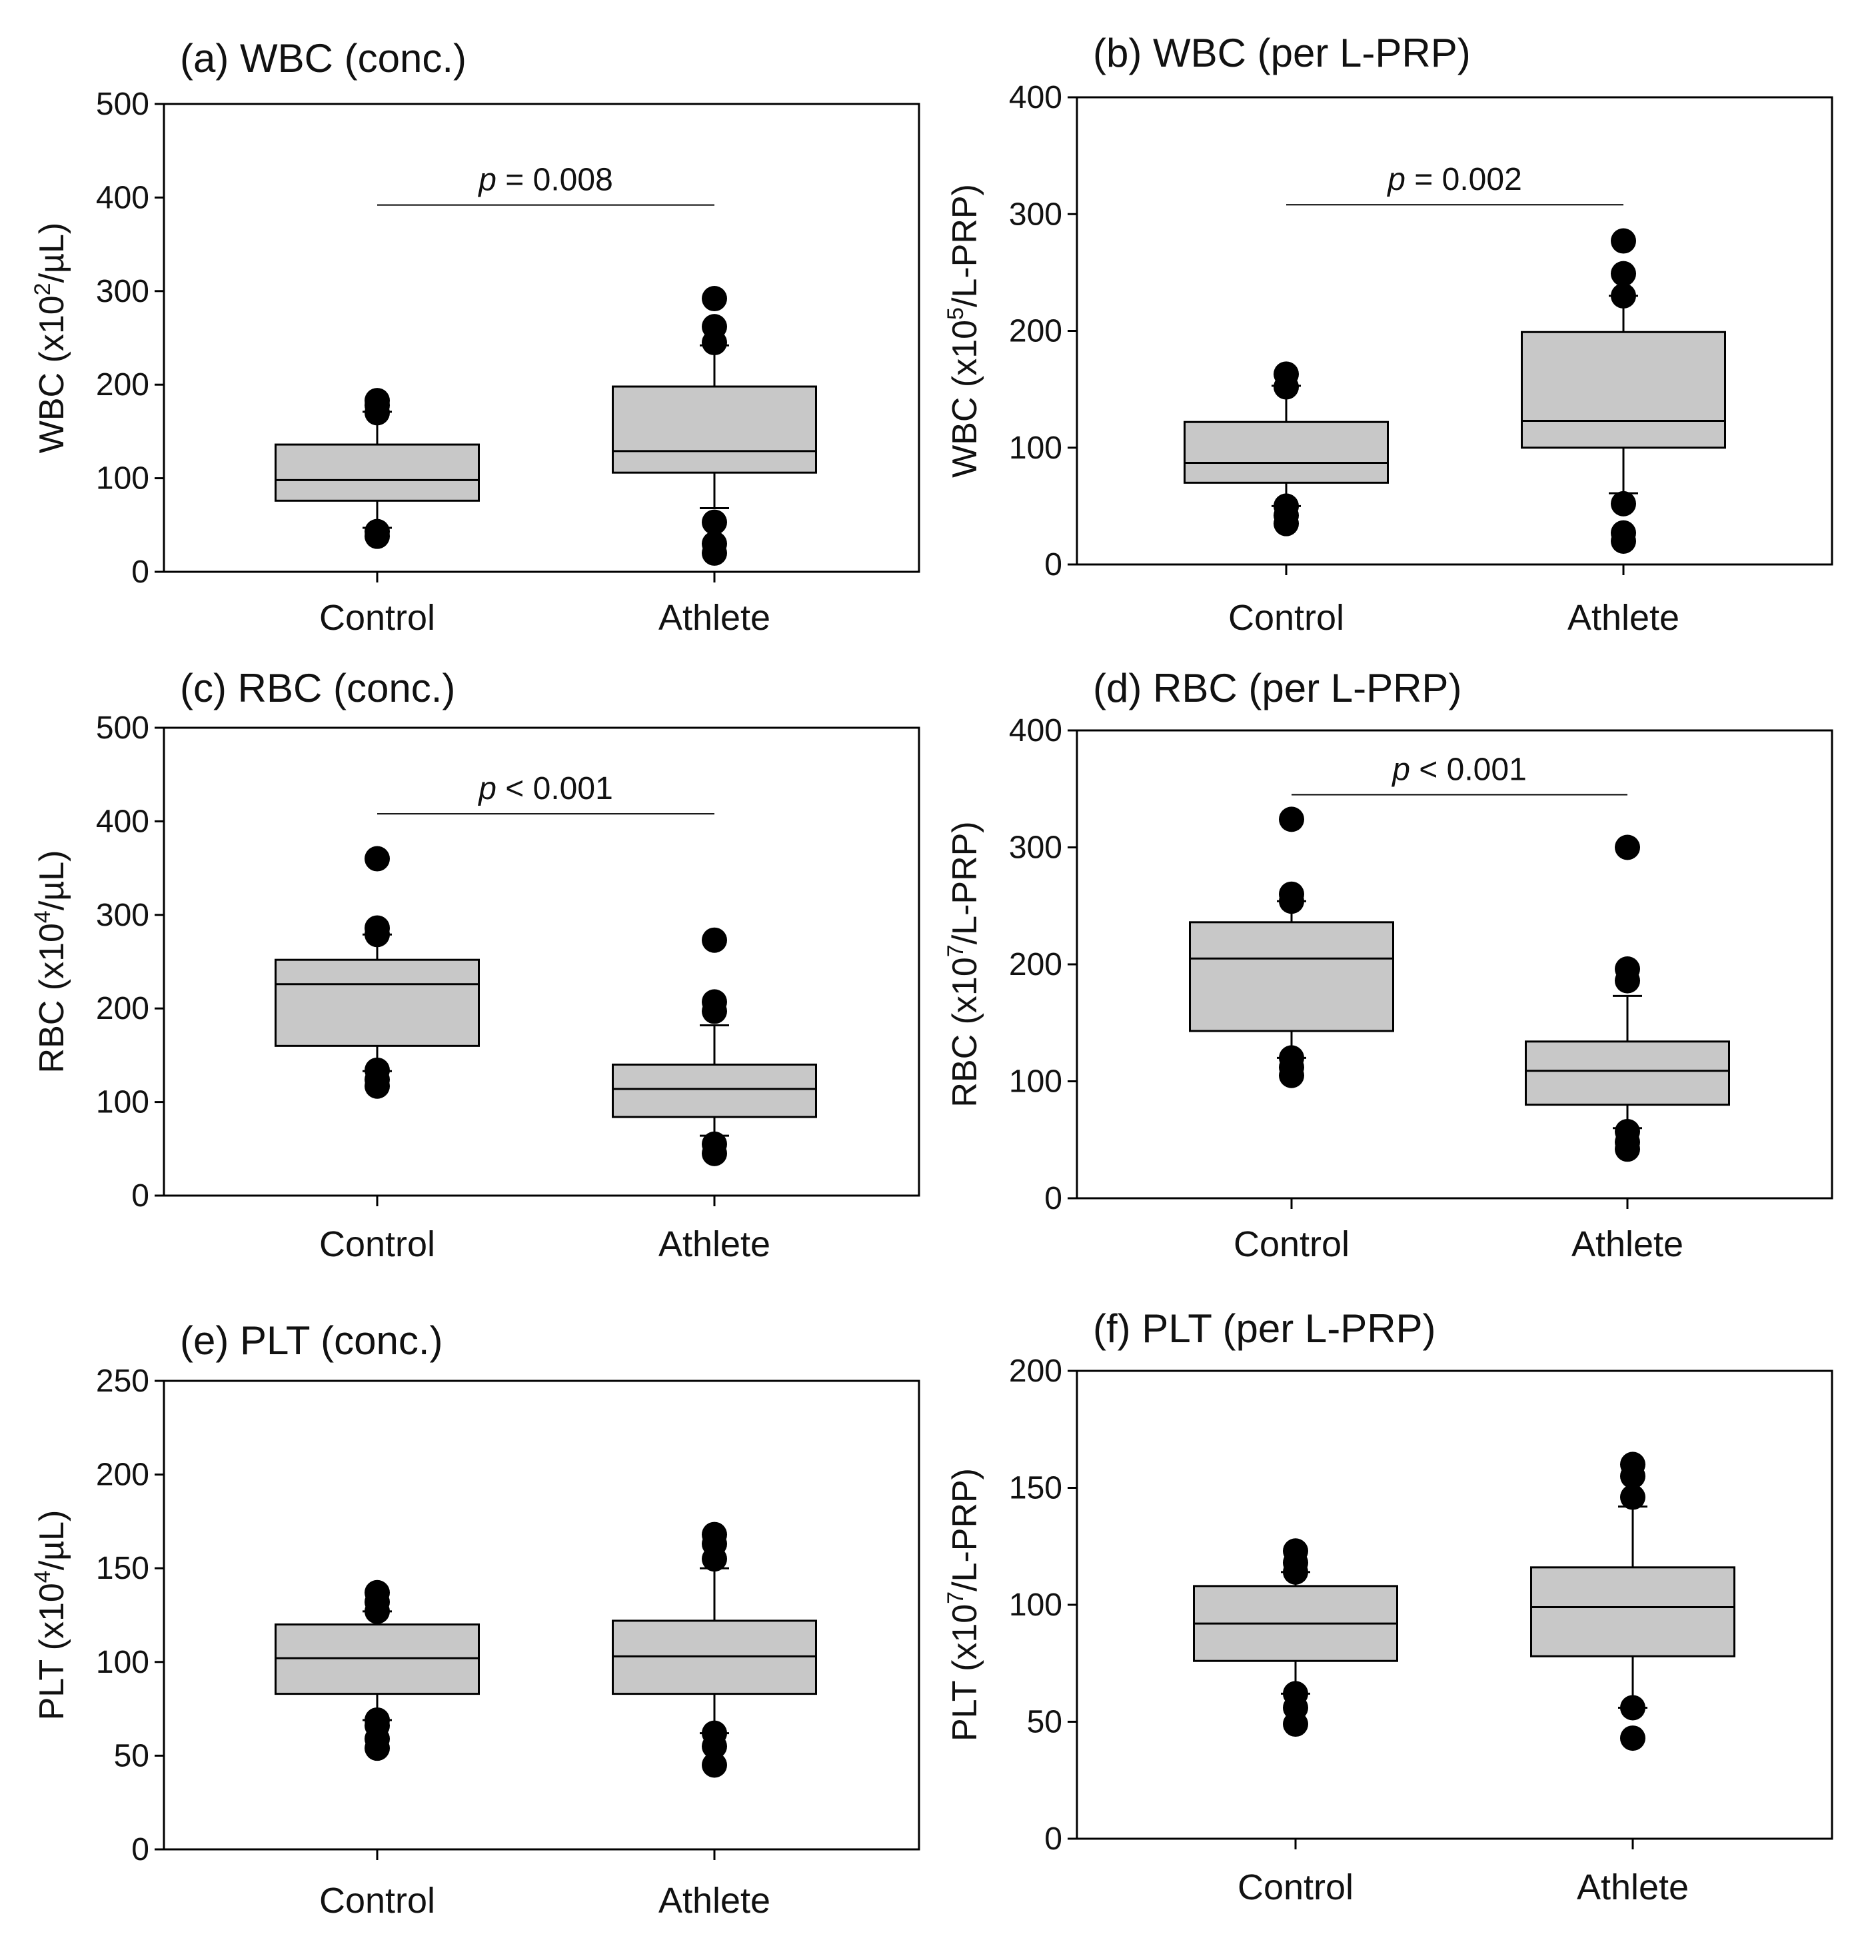  I want to click on y-axis-title-exponent: 5, so click(955, 313).